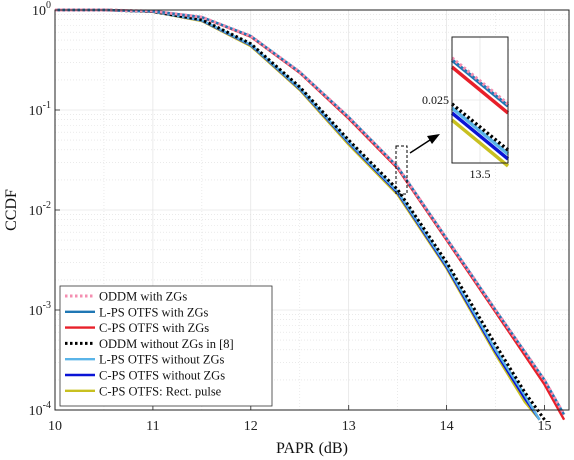  Describe the element at coordinates (40, 409) in the screenshot. I see `y-tick-label: 10⁻⁴` at that location.